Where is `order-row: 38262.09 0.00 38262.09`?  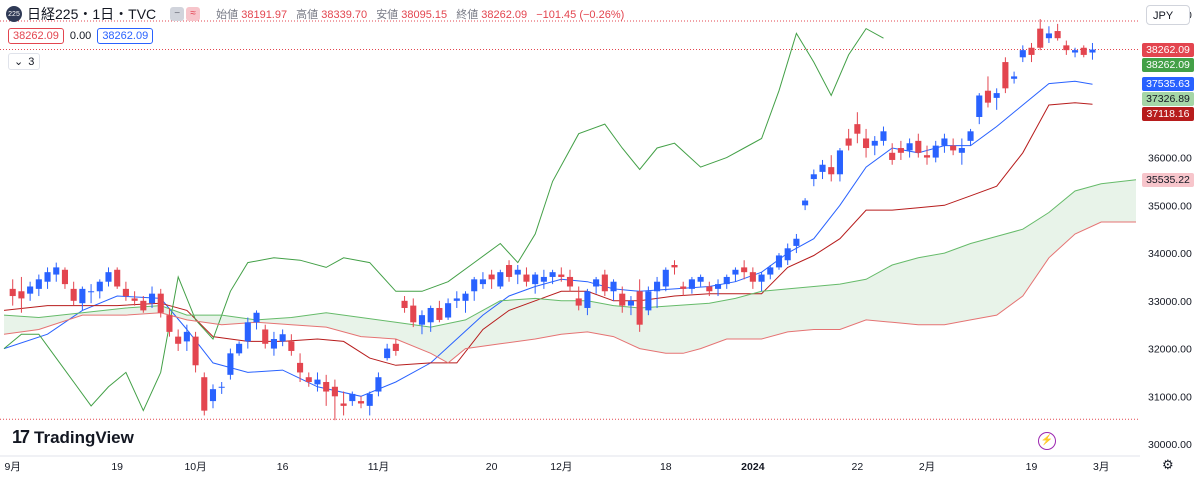 order-row: 38262.09 0.00 38262.09 is located at coordinates (83, 36).